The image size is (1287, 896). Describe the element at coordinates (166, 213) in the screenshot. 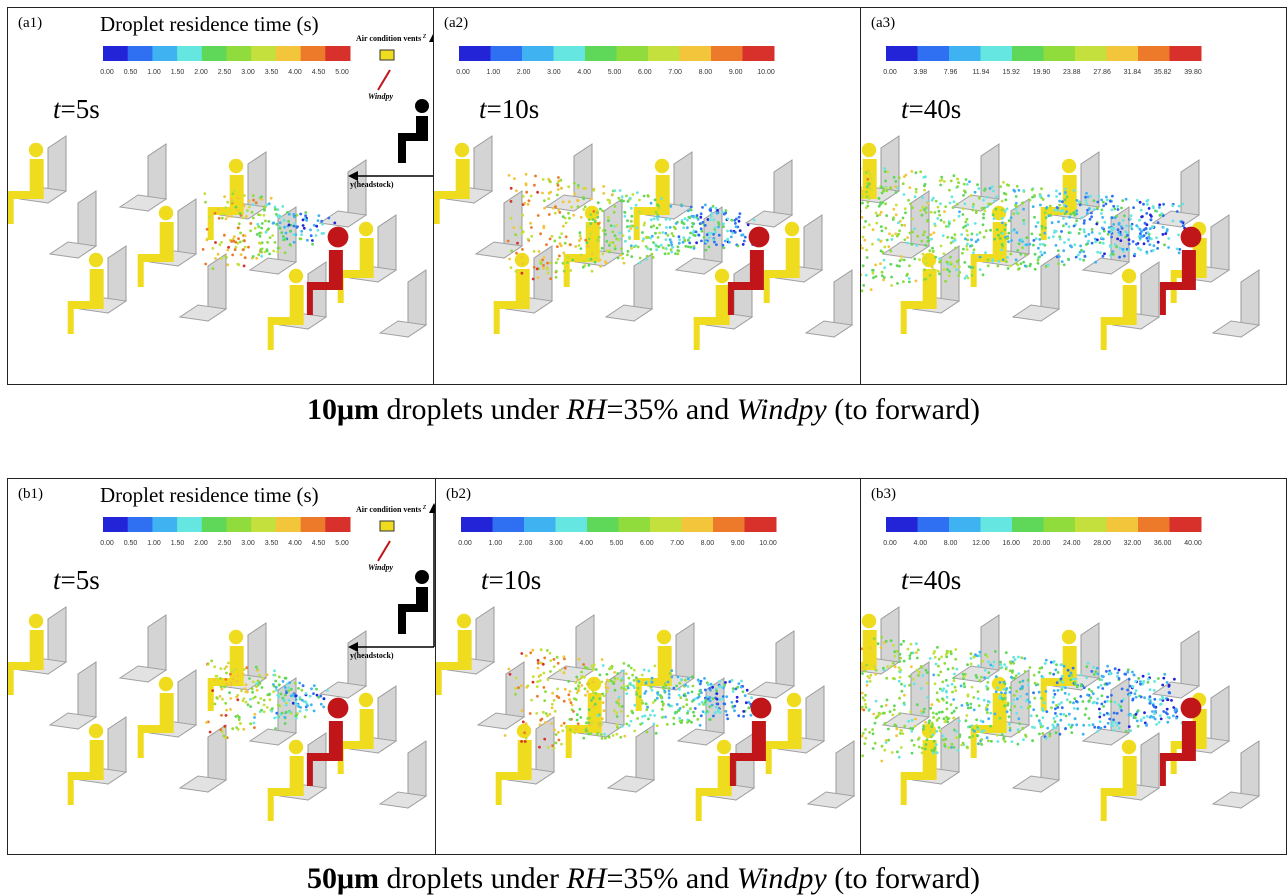

I see `mannequin-head` at that location.